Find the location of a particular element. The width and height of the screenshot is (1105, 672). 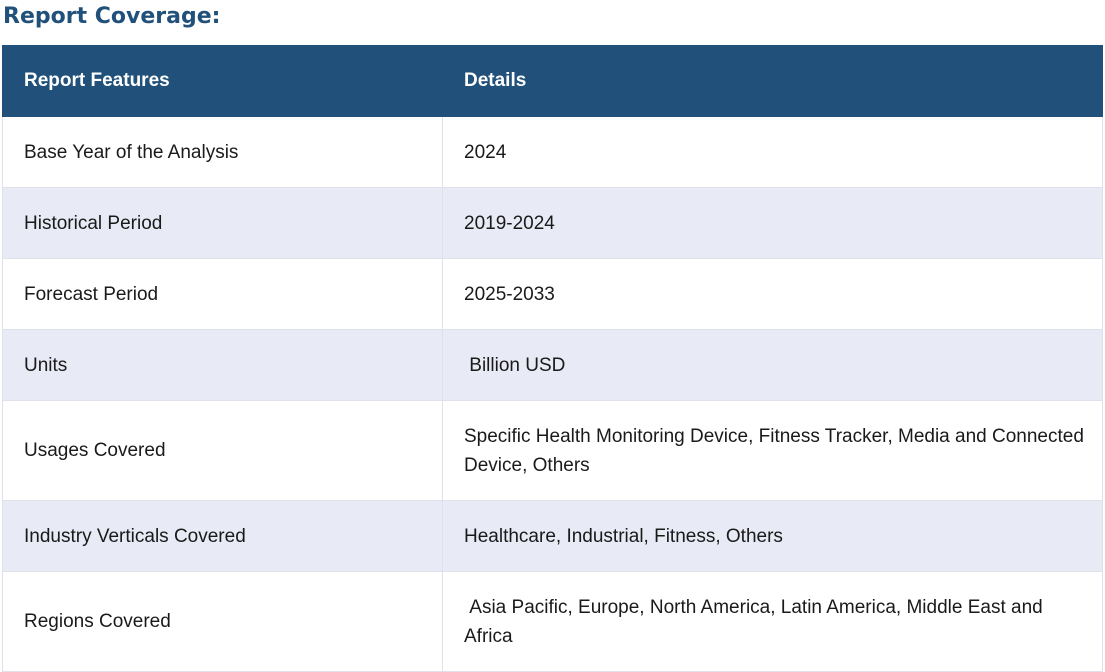

detail-cell: Billion USD is located at coordinates (772, 365).